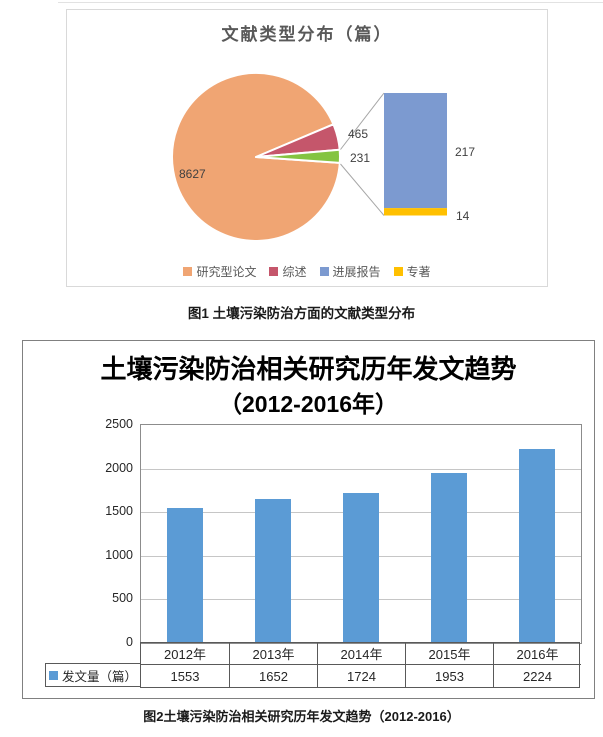 The width and height of the screenshot is (603, 737). Describe the element at coordinates (274, 271) in the screenshot. I see `legend-swatch-review-icon` at that location.